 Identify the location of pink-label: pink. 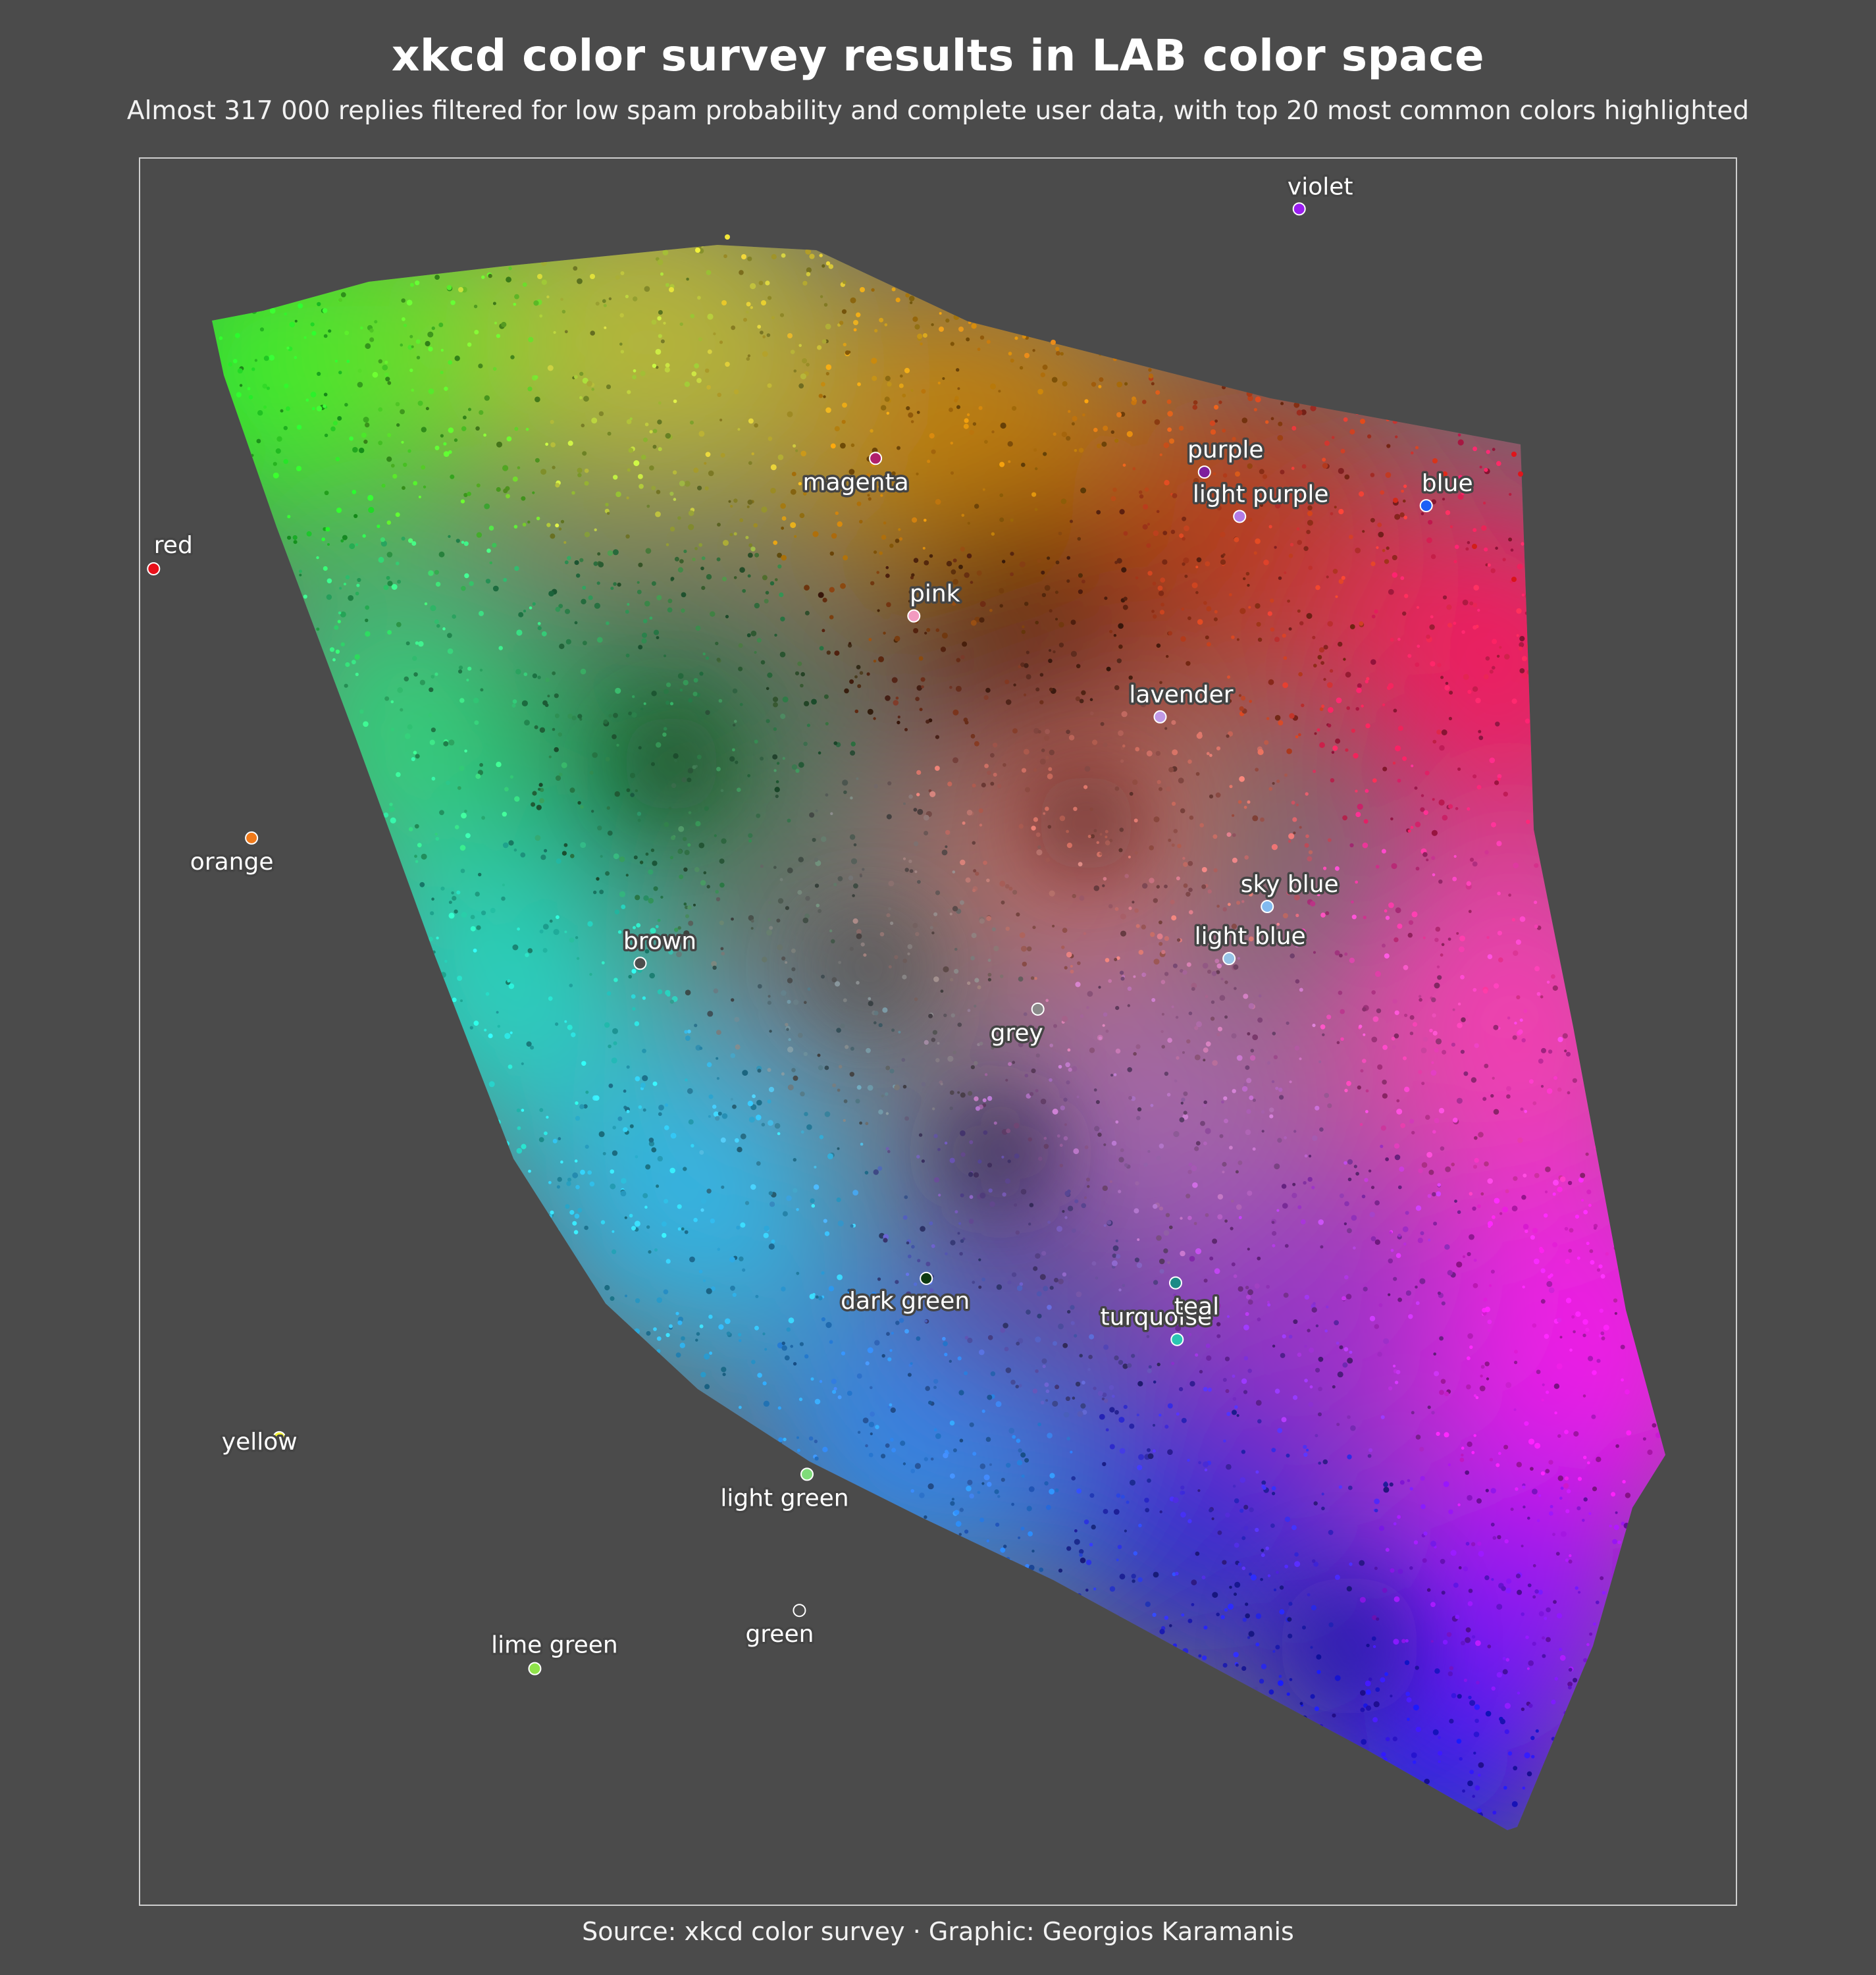
(935, 594).